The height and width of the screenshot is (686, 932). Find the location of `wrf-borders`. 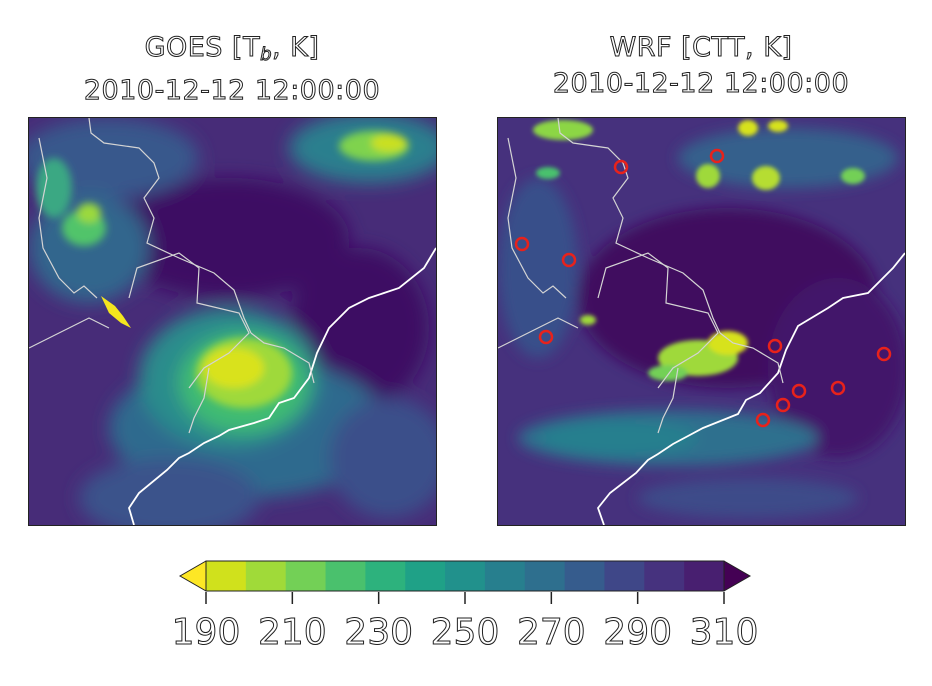

wrf-borders is located at coordinates (641, 276).